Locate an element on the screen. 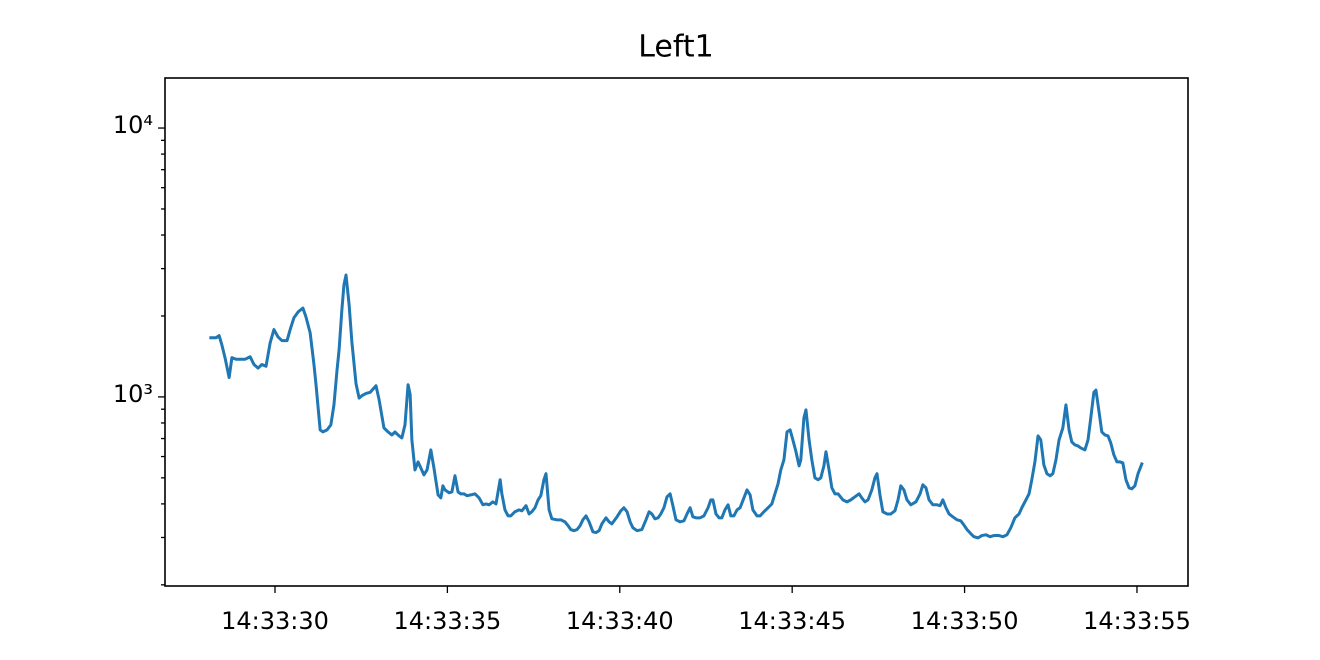  x-tick-label: 14:33:55 is located at coordinates (1137, 621).